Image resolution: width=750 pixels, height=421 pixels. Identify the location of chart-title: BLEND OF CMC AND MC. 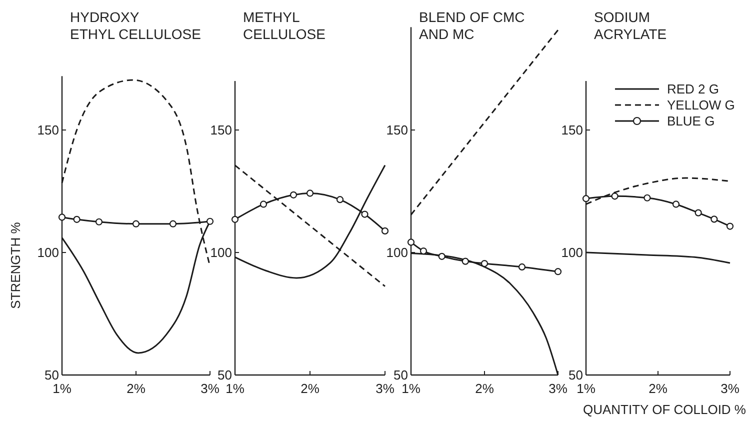
(472, 25).